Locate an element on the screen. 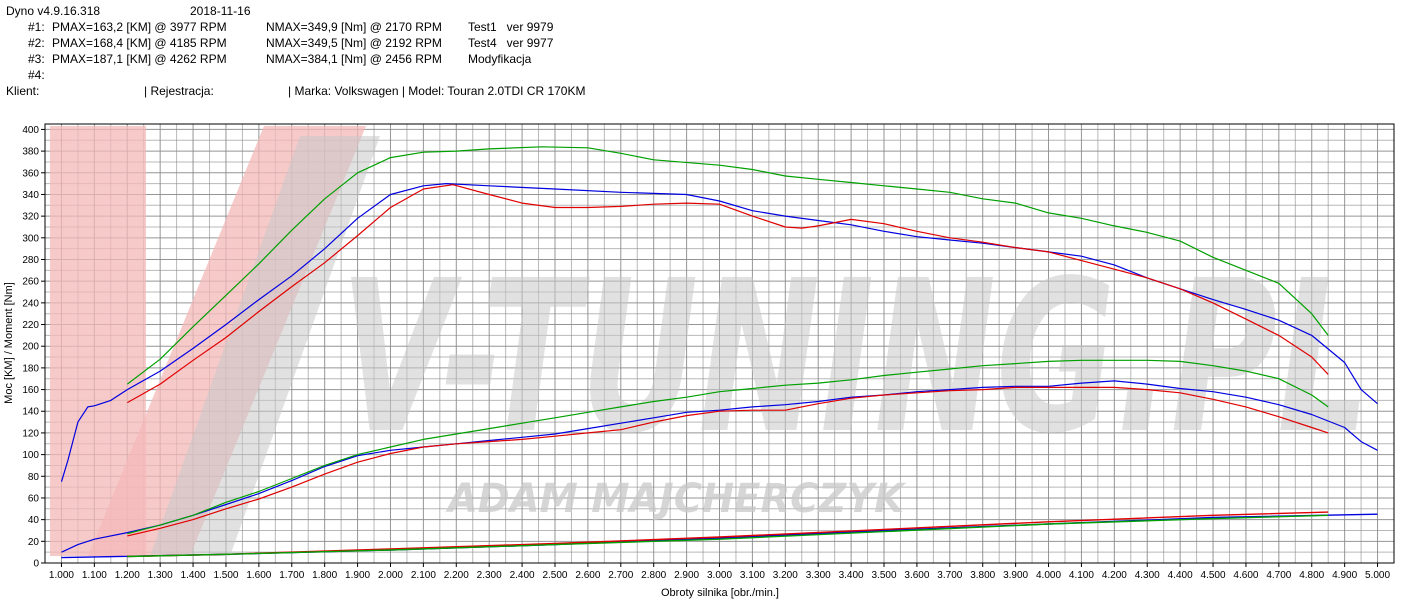 The height and width of the screenshot is (612, 1424). x-tick-label: 5.000 is located at coordinates (1377, 575).